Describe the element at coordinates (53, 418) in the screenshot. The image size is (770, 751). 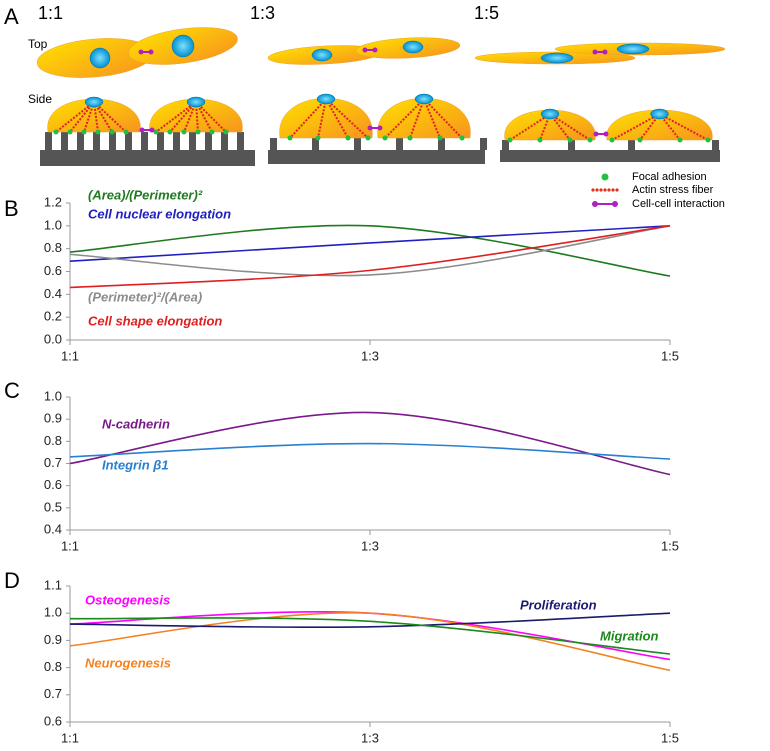
I see `y-tick-label: 0.9` at that location.